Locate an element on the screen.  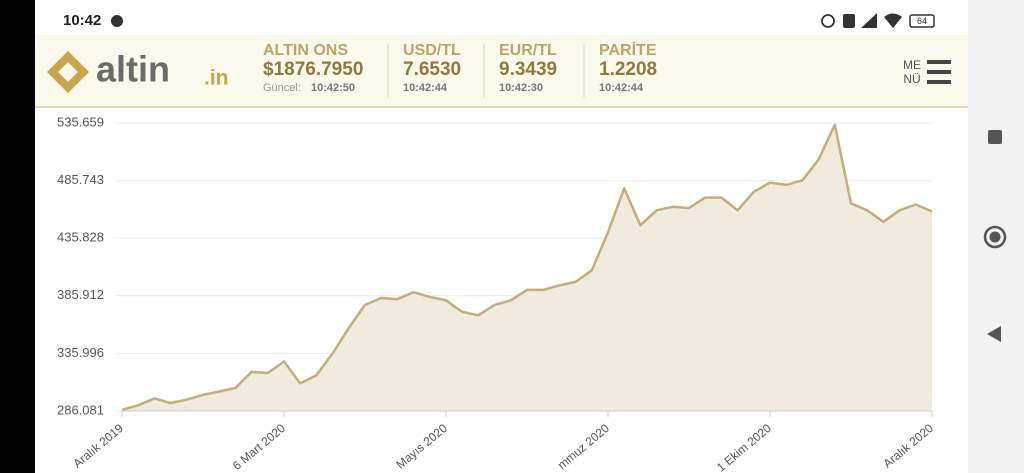
ticker-value: 1.2208 is located at coordinates (628, 69).